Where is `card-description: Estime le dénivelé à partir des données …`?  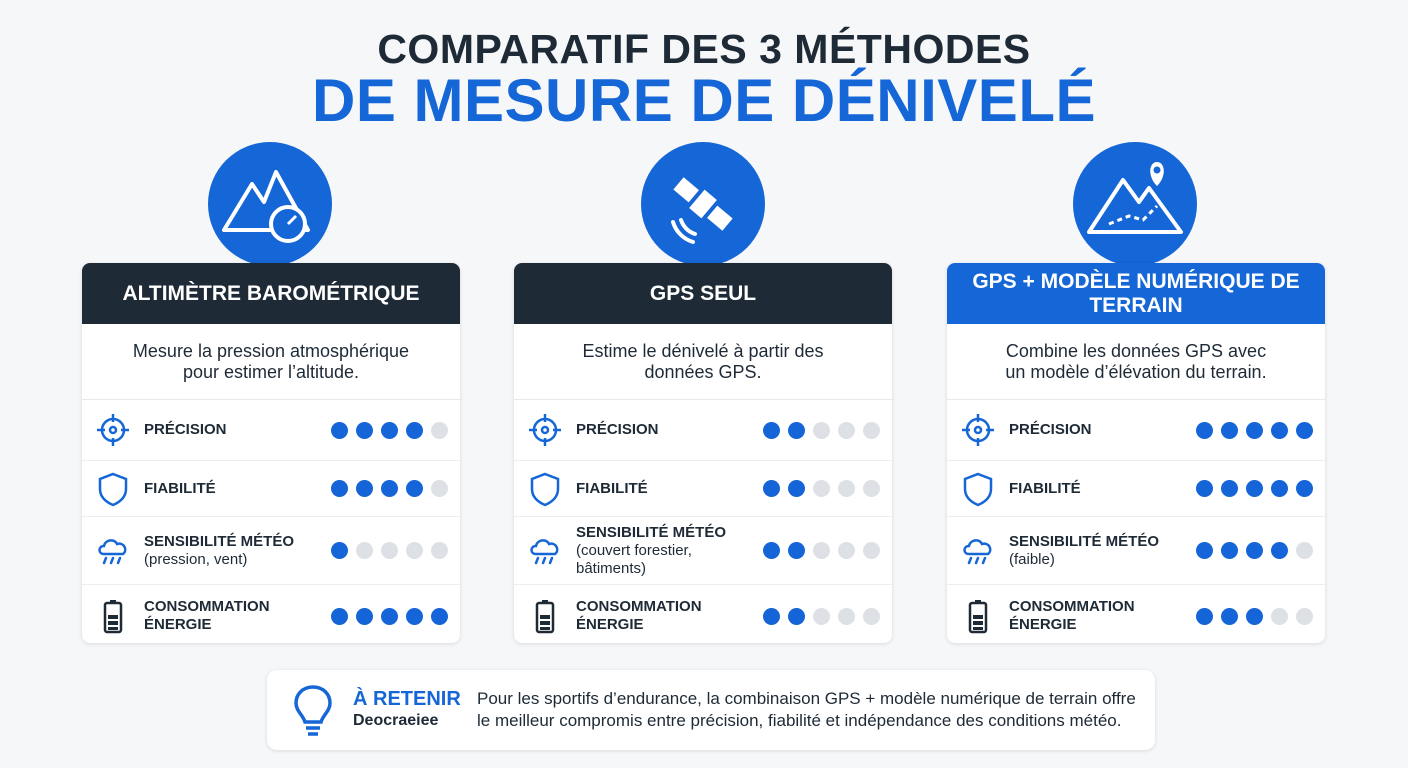
card-description: Estime le dénivelé à partir des données … is located at coordinates (703, 362).